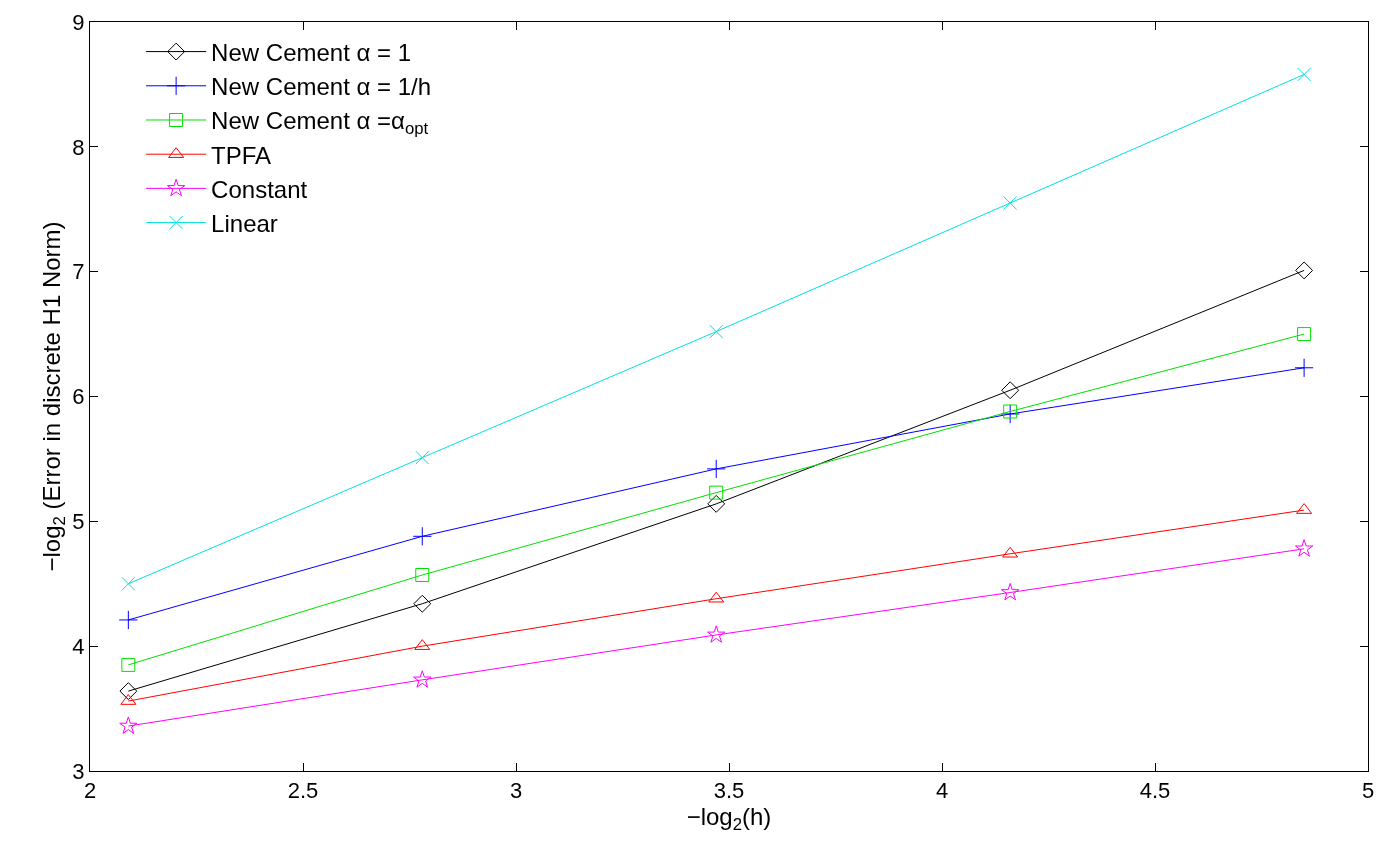  I want to click on legend-label: TPFA, so click(241, 155).